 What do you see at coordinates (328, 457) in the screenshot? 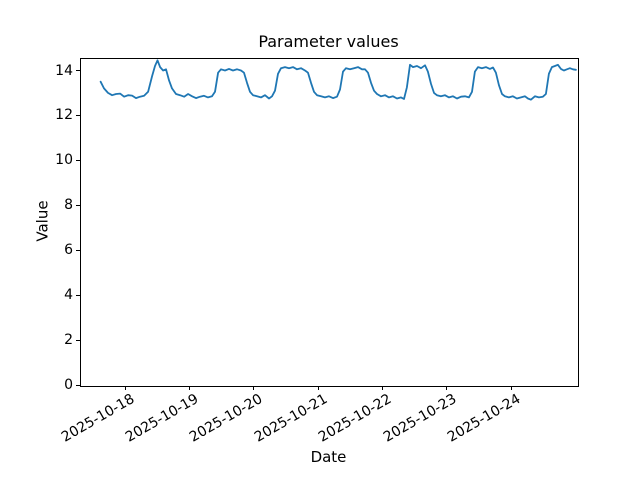
I see `x-axis-label: Date` at bounding box center [328, 457].